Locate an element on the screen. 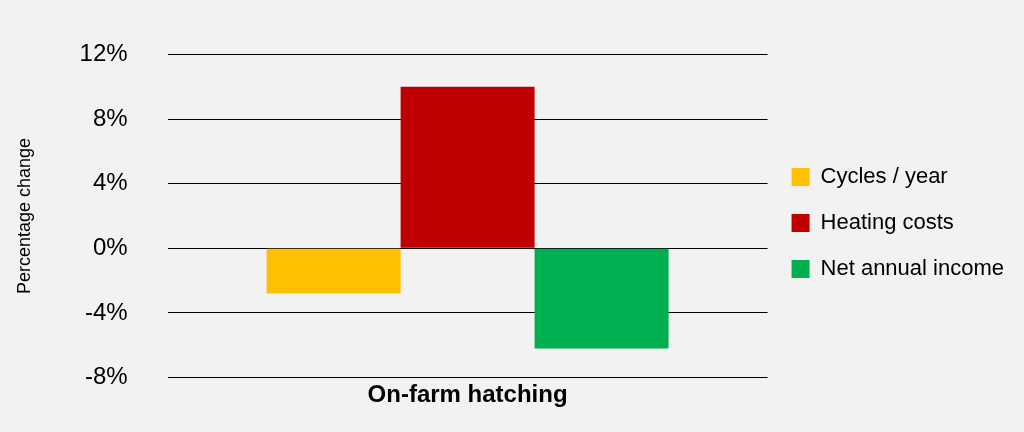 Image resolution: width=1024 pixels, height=432 pixels. y-tick-label: 4% is located at coordinates (110, 182).